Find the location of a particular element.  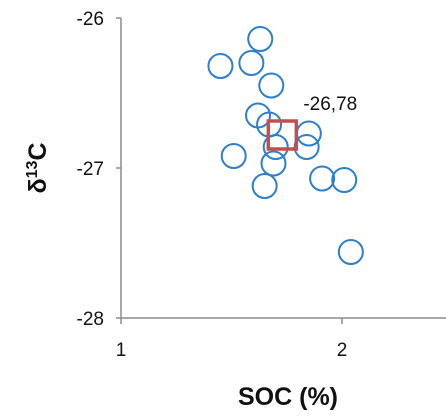

y-axis-title-superscript: 13 is located at coordinates (32, 169).